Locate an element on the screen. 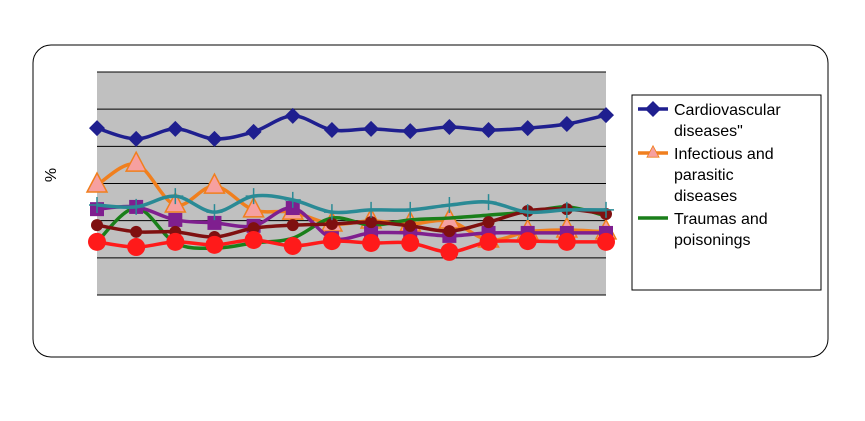  legend-label-line: Cardiovascular is located at coordinates (727, 110).